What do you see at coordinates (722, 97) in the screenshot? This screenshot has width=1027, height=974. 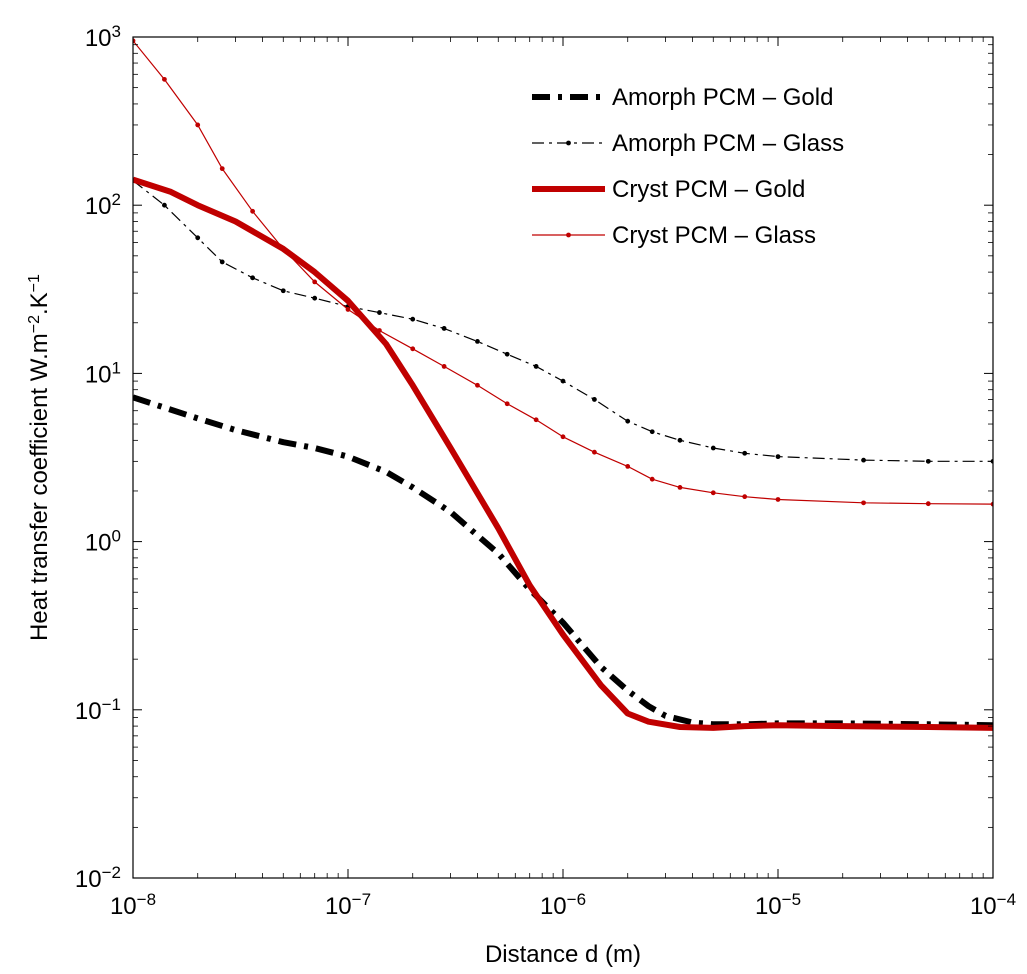 I see `legend-label: Amorph PCM – Gold` at bounding box center [722, 97].